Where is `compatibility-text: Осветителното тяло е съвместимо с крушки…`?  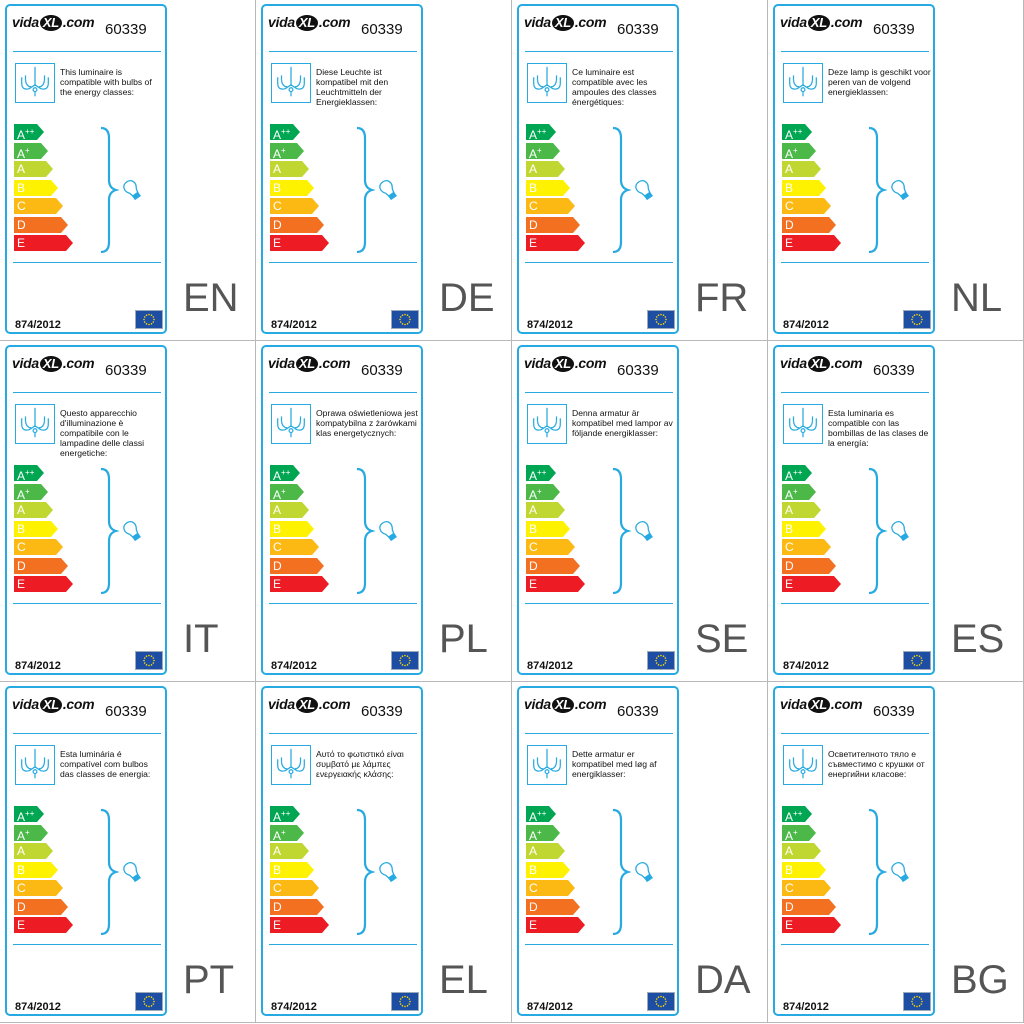 compatibility-text: Осветителното тяло е съвместимо с крушки… is located at coordinates (876, 764).